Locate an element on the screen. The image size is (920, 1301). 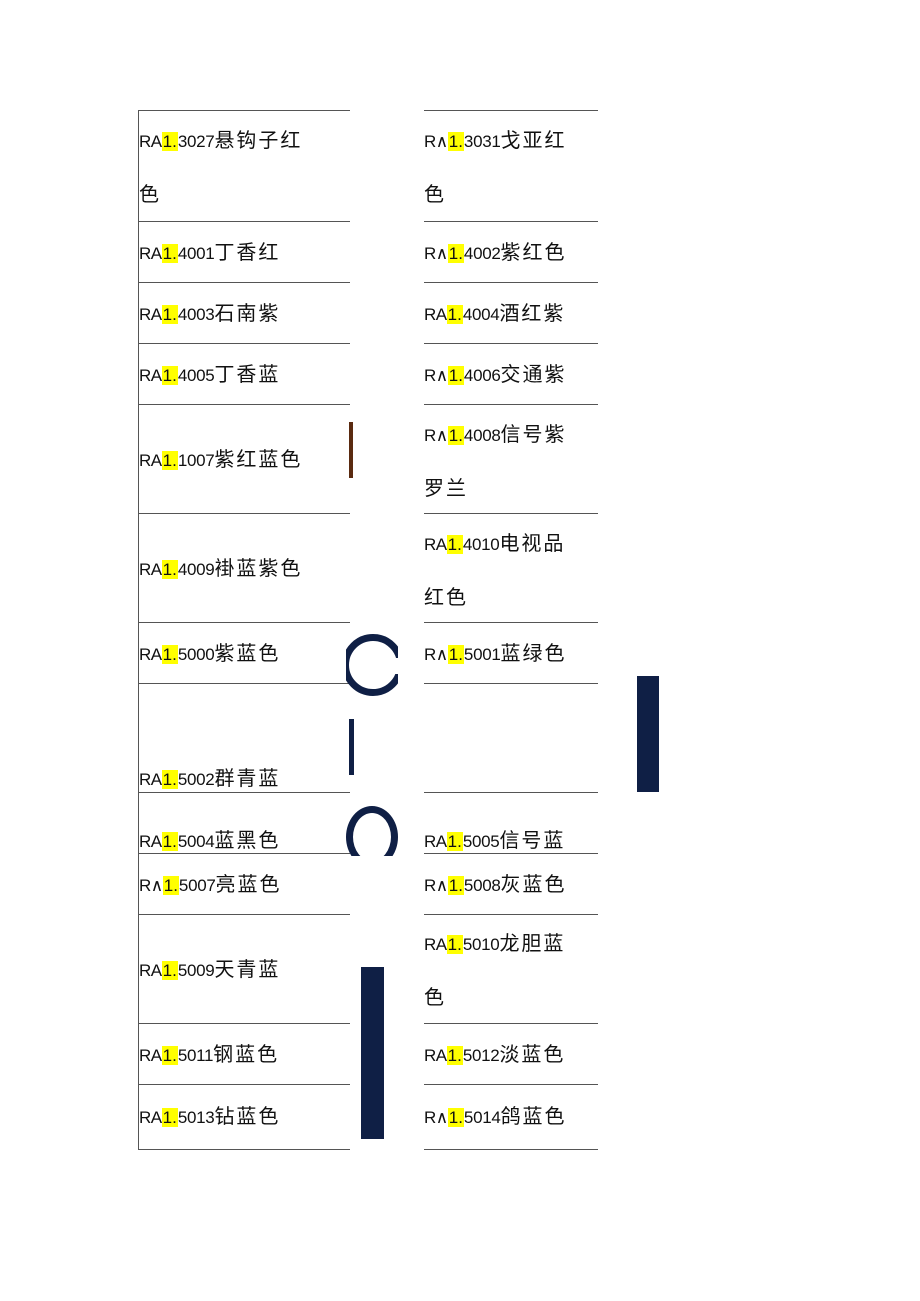
color-entry: R∧1.4006交通紫 is located at coordinates (495, 374).